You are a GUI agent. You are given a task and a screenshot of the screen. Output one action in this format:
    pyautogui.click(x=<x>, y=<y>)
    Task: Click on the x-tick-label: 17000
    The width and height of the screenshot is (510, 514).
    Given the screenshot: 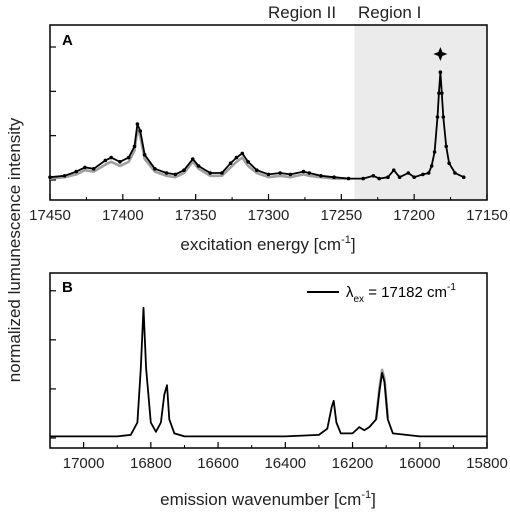 What is the action you would take?
    pyautogui.click(x=84, y=463)
    